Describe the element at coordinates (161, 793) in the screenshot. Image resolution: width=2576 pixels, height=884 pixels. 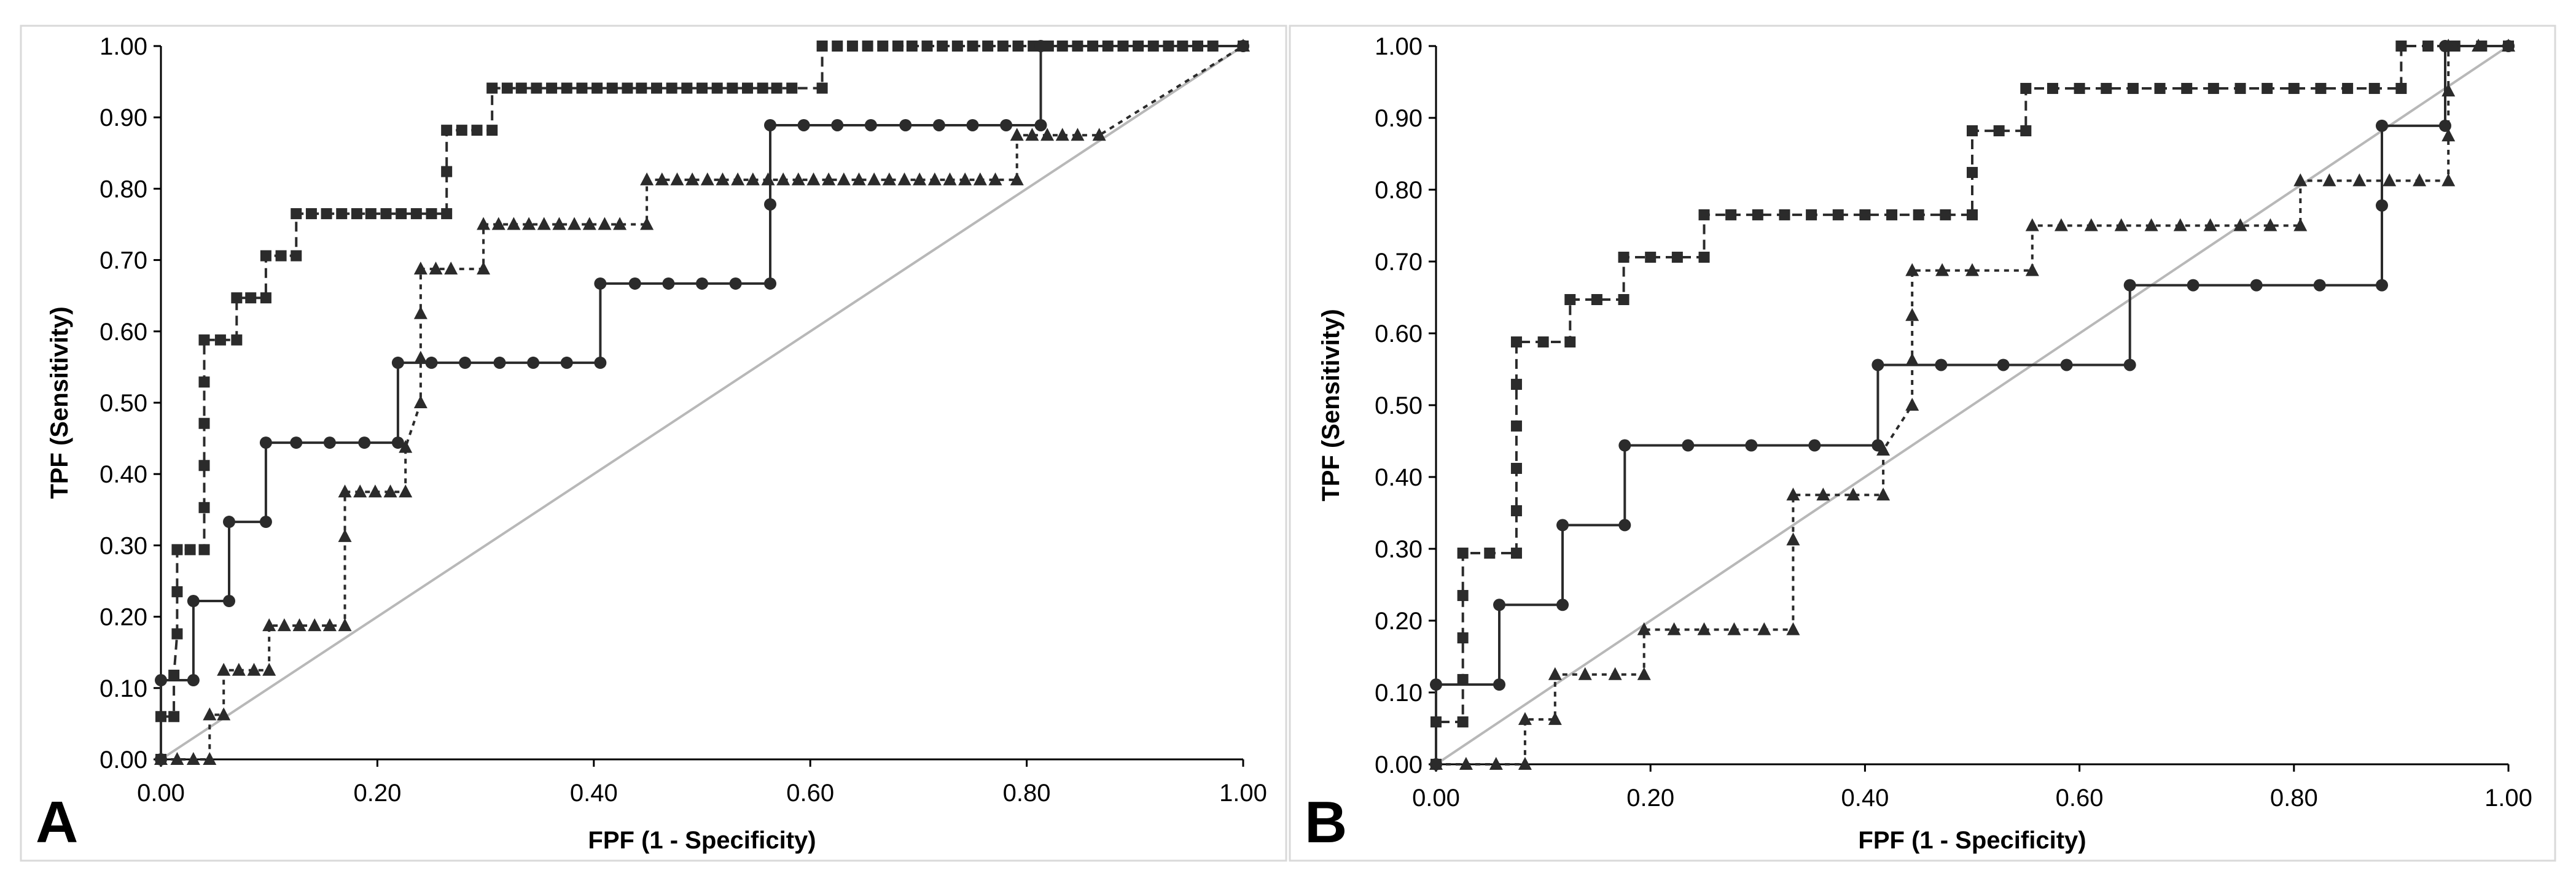
I see `panel-a-x-tick-label: 0.00` at that location.